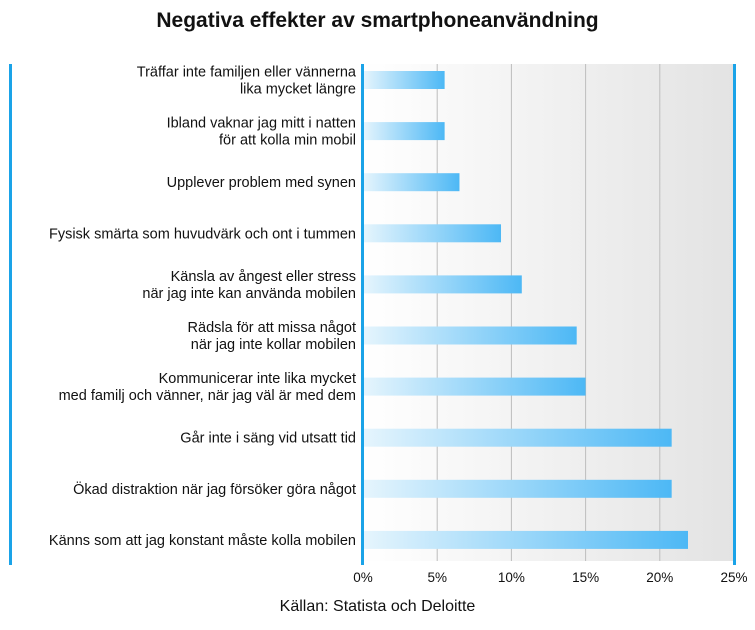 The image size is (755, 630). Describe the element at coordinates (733, 577) in the screenshot. I see `x-tick-label: 25%` at that location.